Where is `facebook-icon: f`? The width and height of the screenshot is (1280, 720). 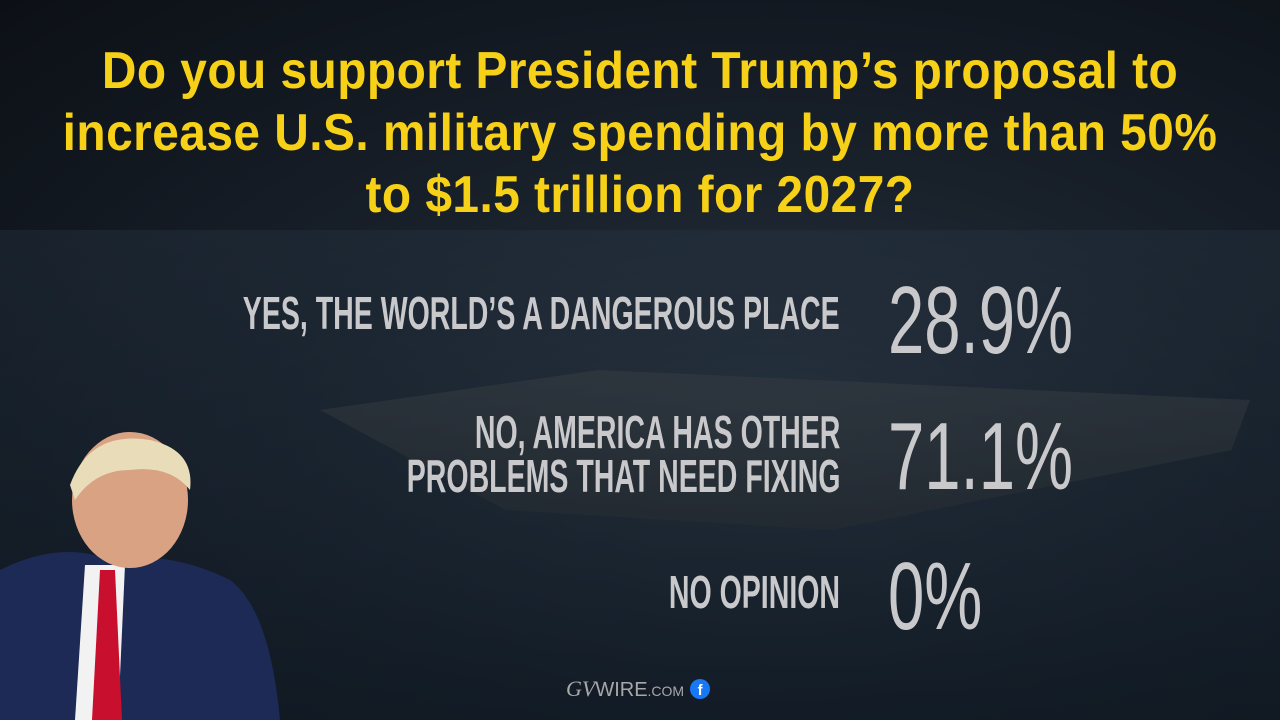 facebook-icon: f is located at coordinates (700, 689).